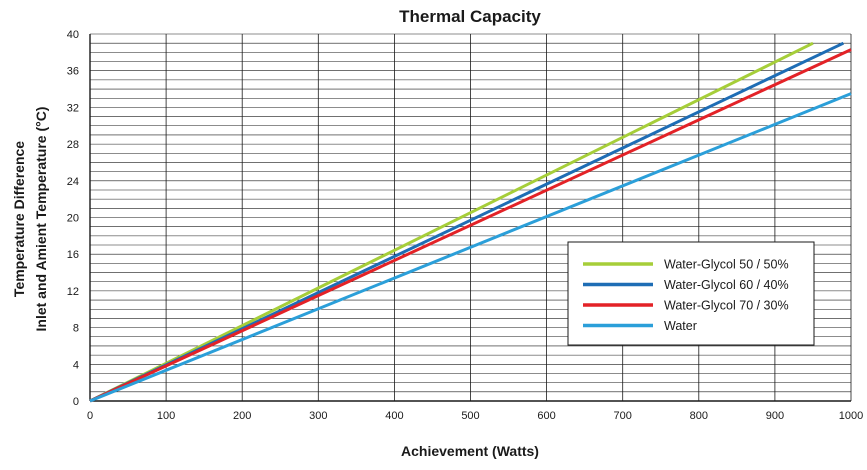 Image resolution: width=867 pixels, height=470 pixels. Describe the element at coordinates (546, 416) in the screenshot. I see `x-tick-label: 600` at that location.